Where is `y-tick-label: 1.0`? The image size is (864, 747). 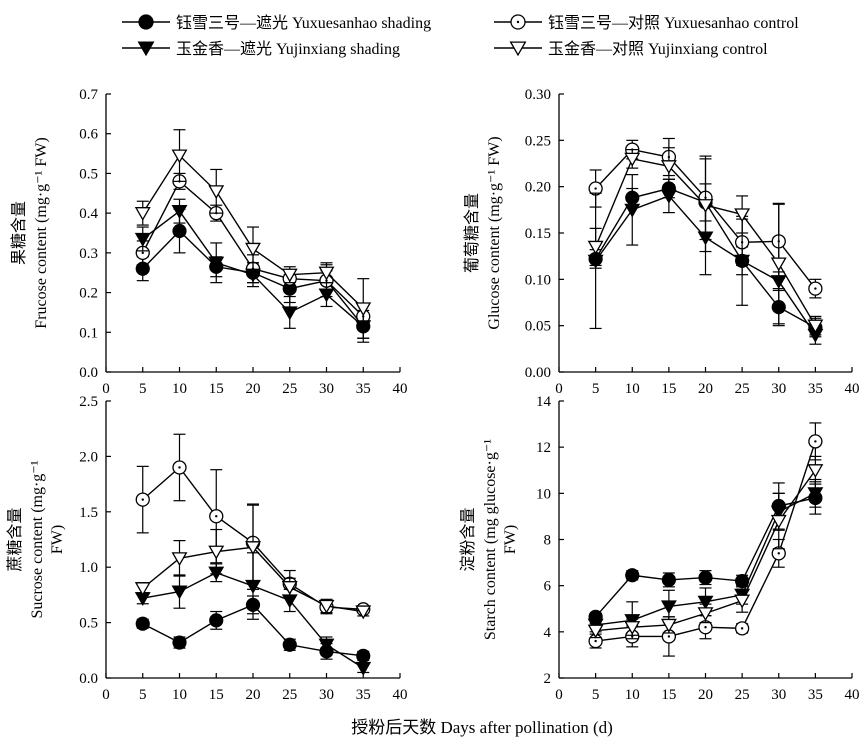 y-tick-label: 1.0 is located at coordinates (88, 568).